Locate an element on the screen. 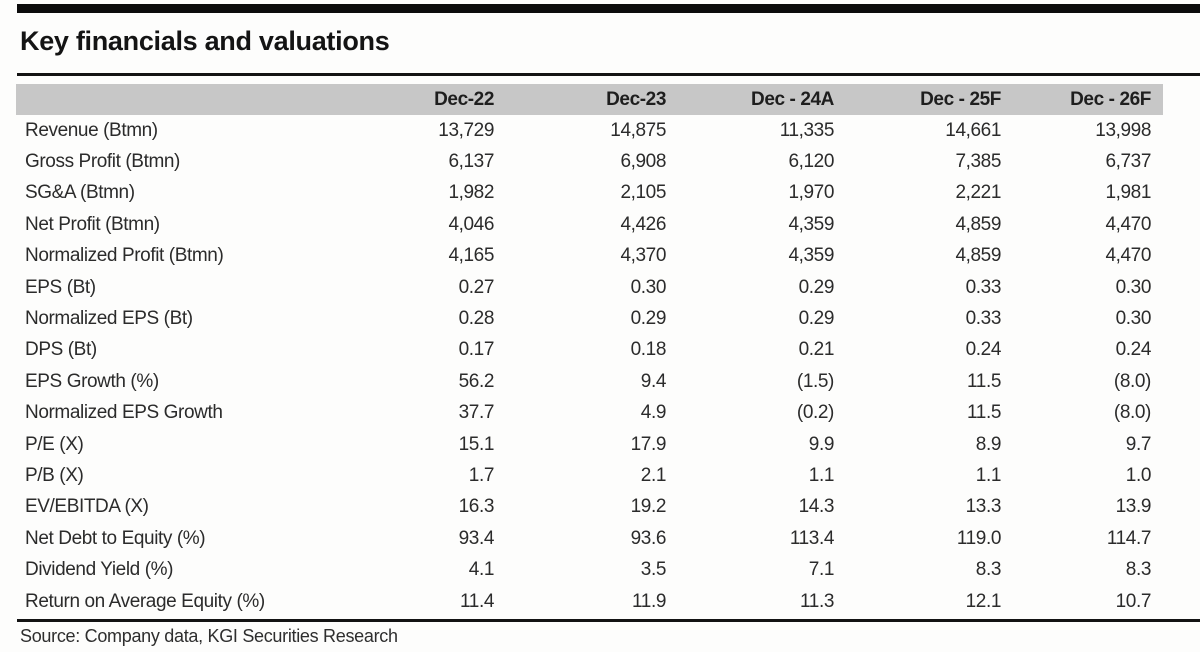  cell-value: 4,370 is located at coordinates (643, 256).